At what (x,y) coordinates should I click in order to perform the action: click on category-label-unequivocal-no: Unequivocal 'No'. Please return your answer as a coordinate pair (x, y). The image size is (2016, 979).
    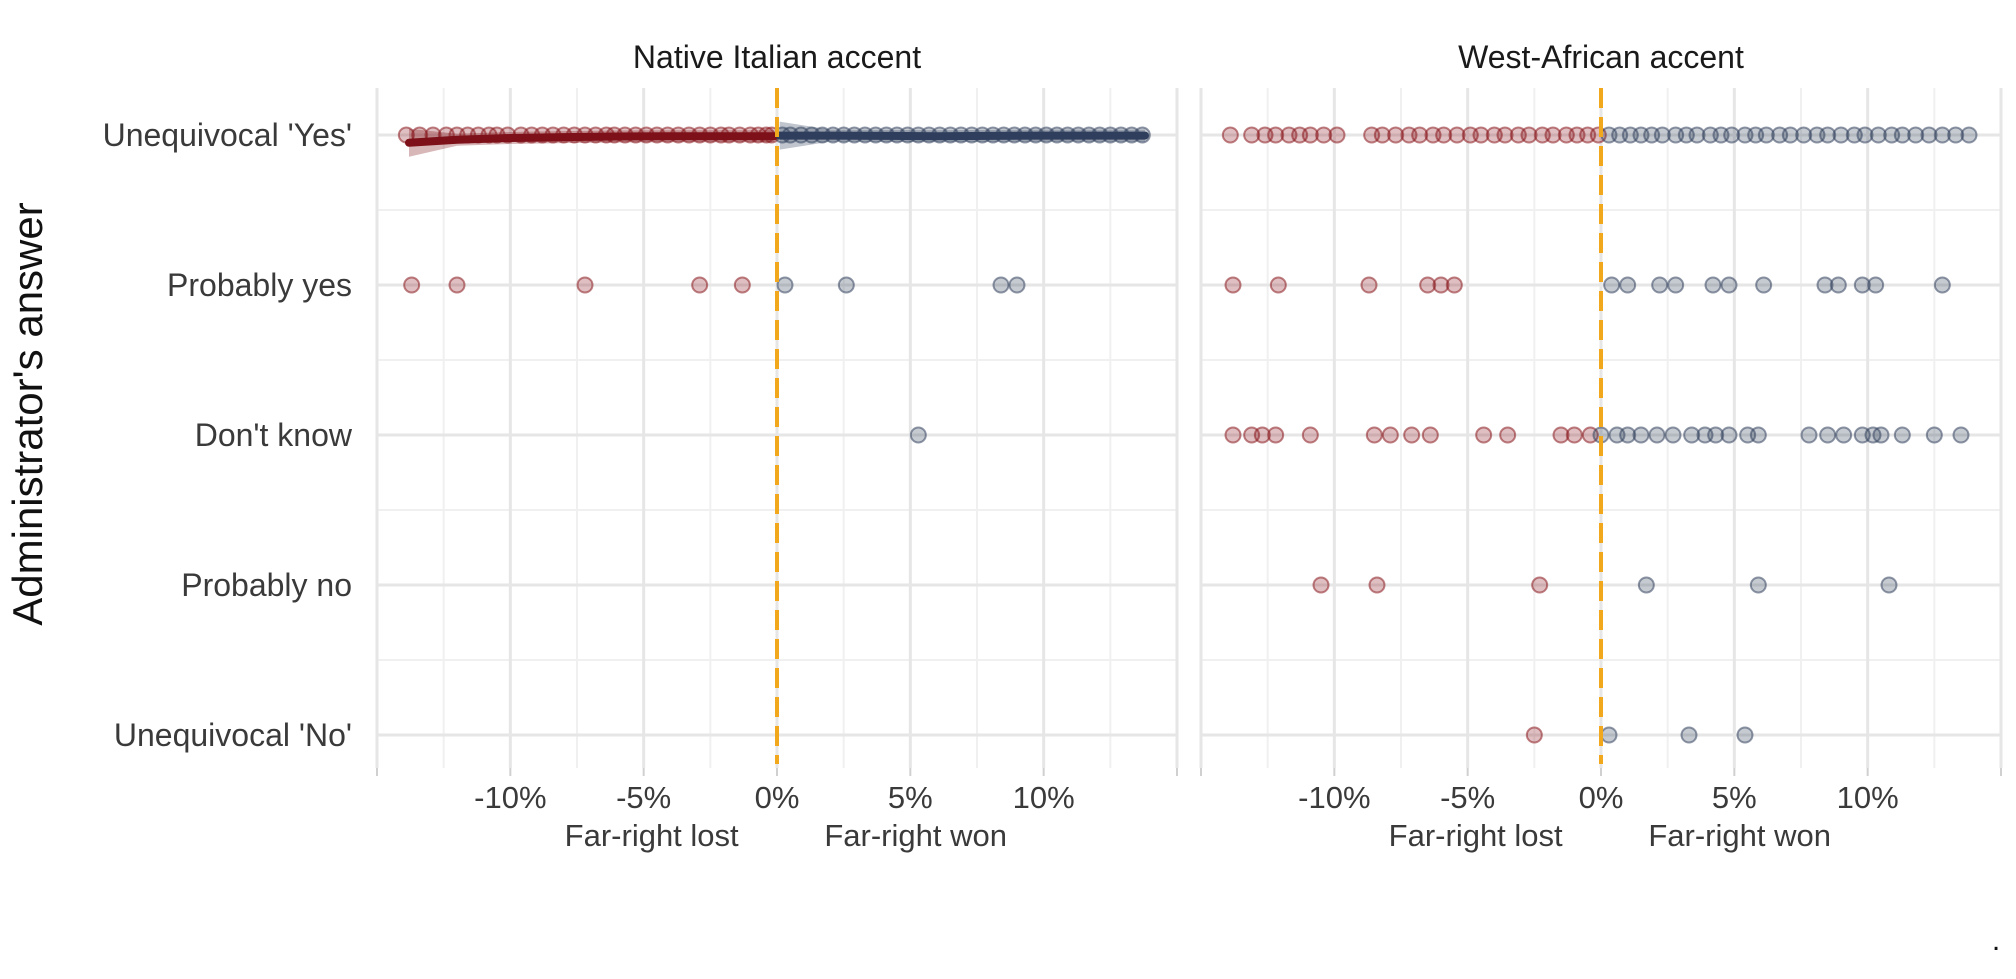
    Looking at the image, I should click on (233, 735).